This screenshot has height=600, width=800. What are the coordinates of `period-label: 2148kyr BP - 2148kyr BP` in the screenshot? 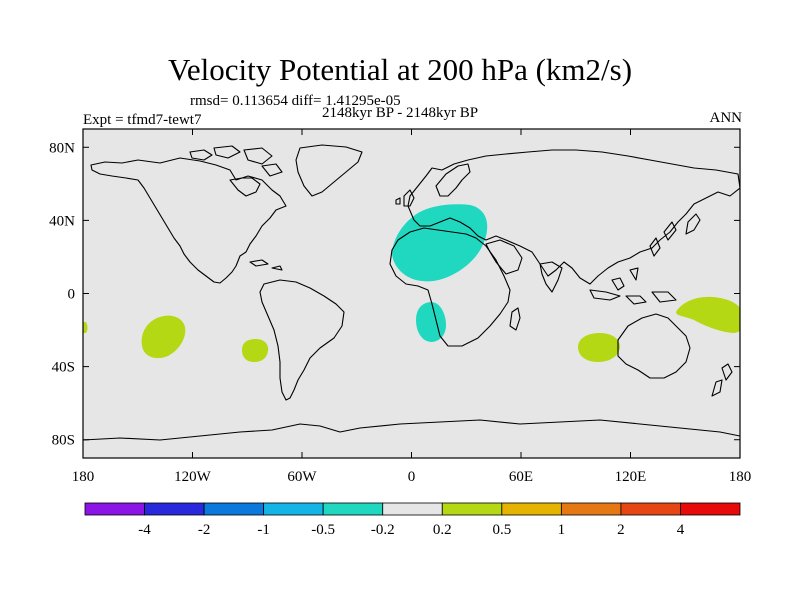 It's located at (400, 113).